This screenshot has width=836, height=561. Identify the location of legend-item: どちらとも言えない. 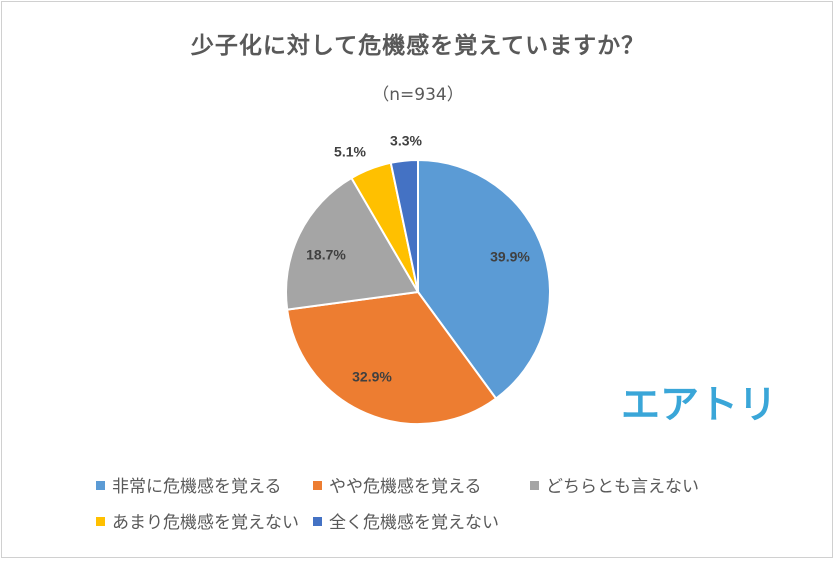
(614, 487).